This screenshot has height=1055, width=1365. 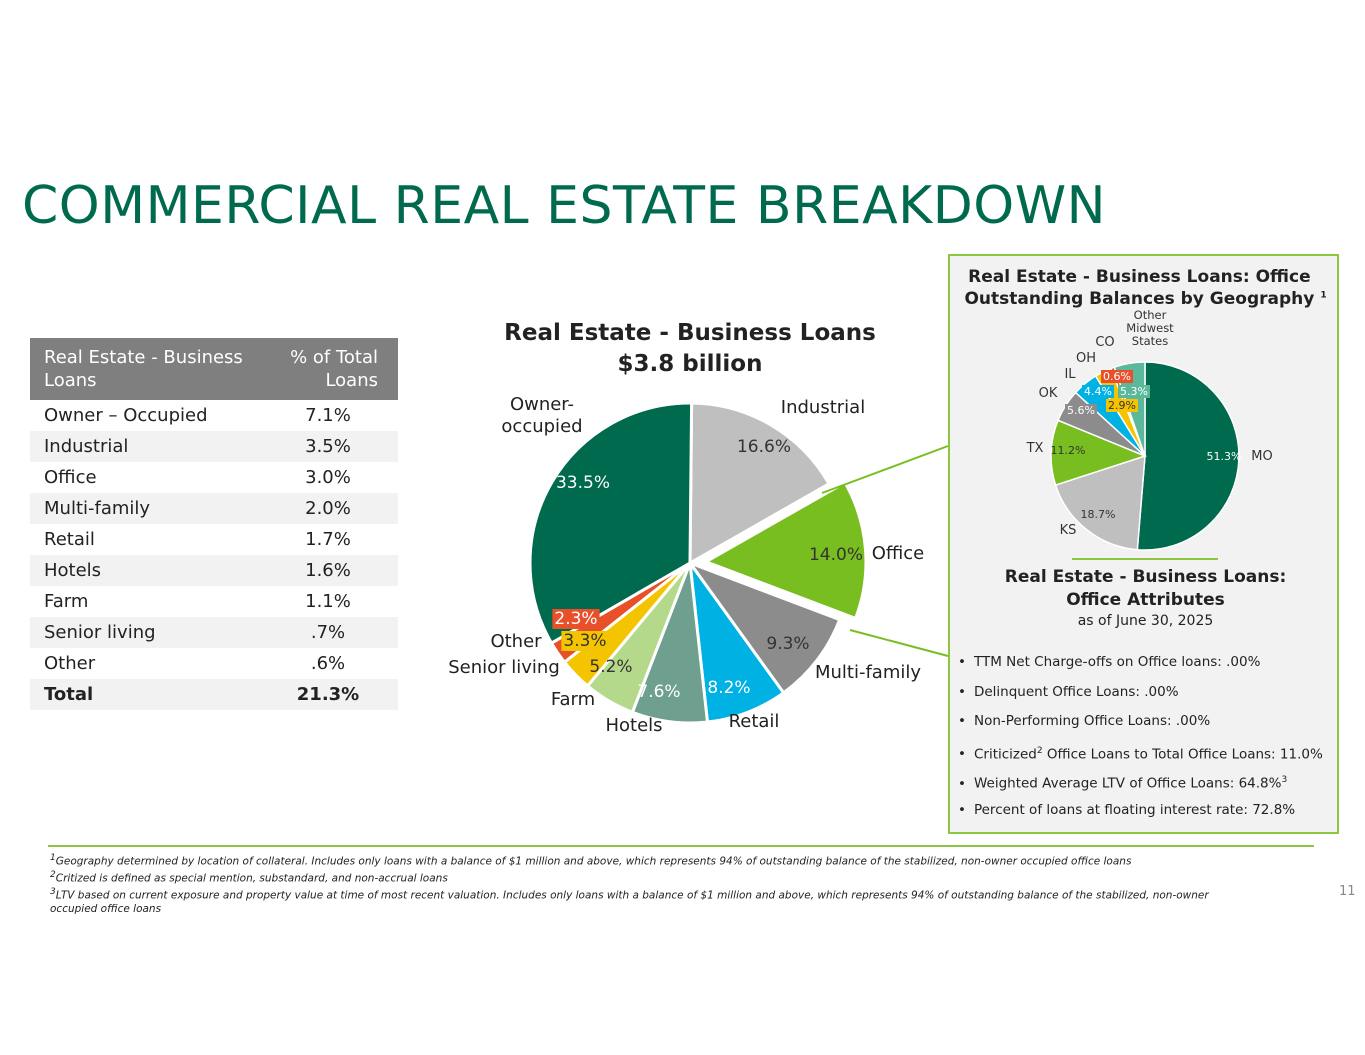 I want to click on row-label: Retail, so click(x=69, y=539).